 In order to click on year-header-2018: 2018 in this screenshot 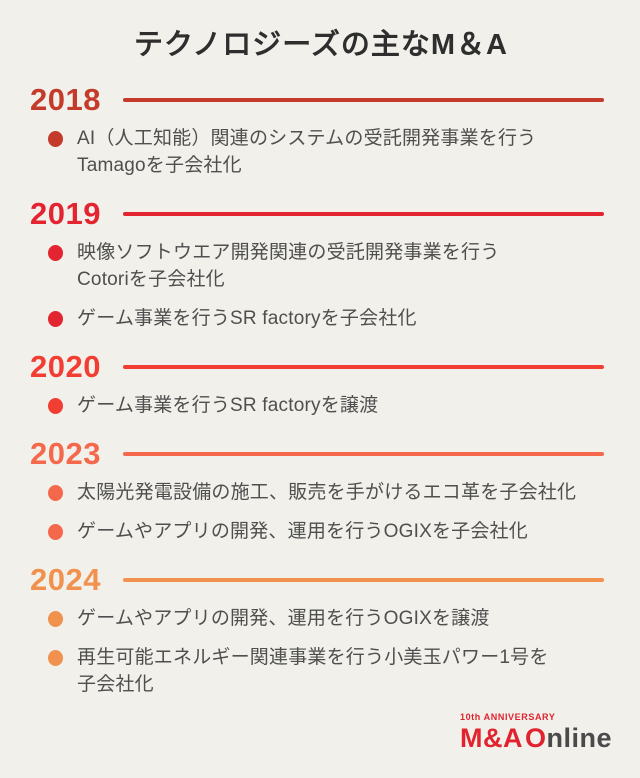, I will do `click(321, 100)`.